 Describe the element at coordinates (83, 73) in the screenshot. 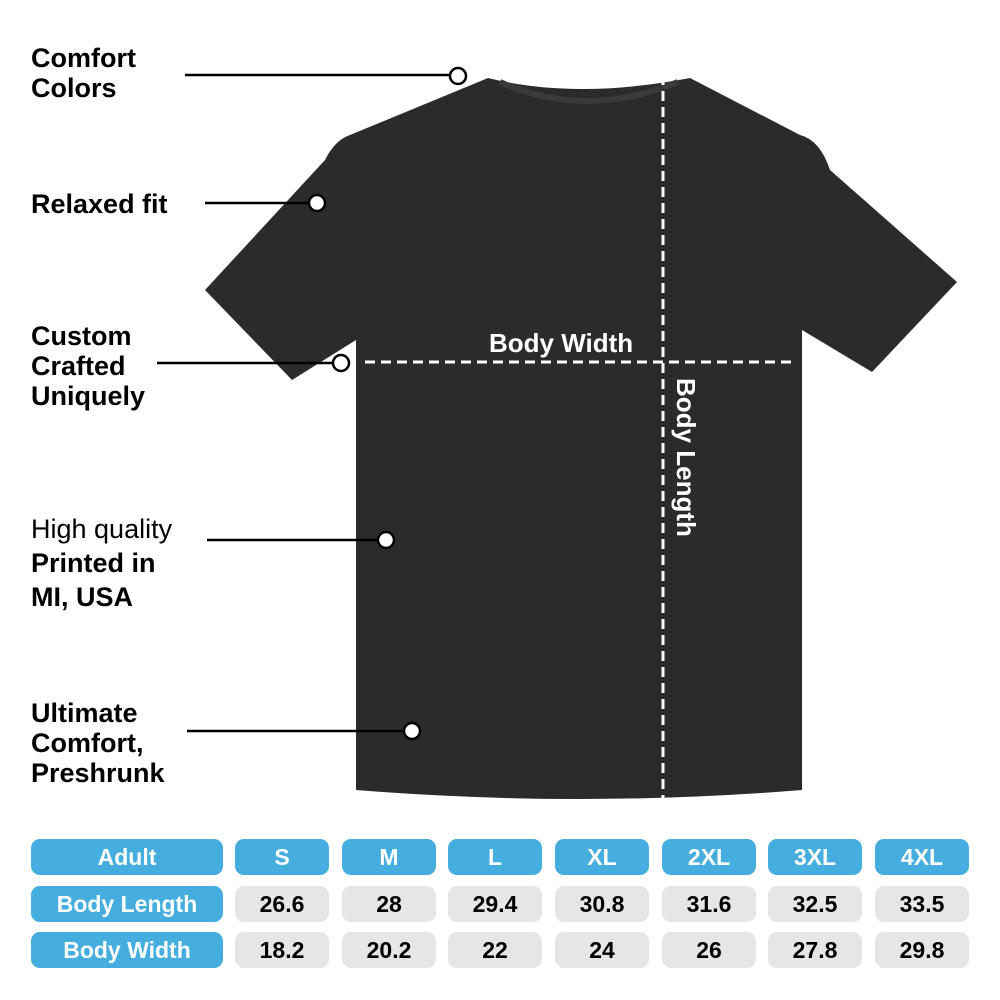

I see `callout-comfort-colors: Comfort Colors` at that location.